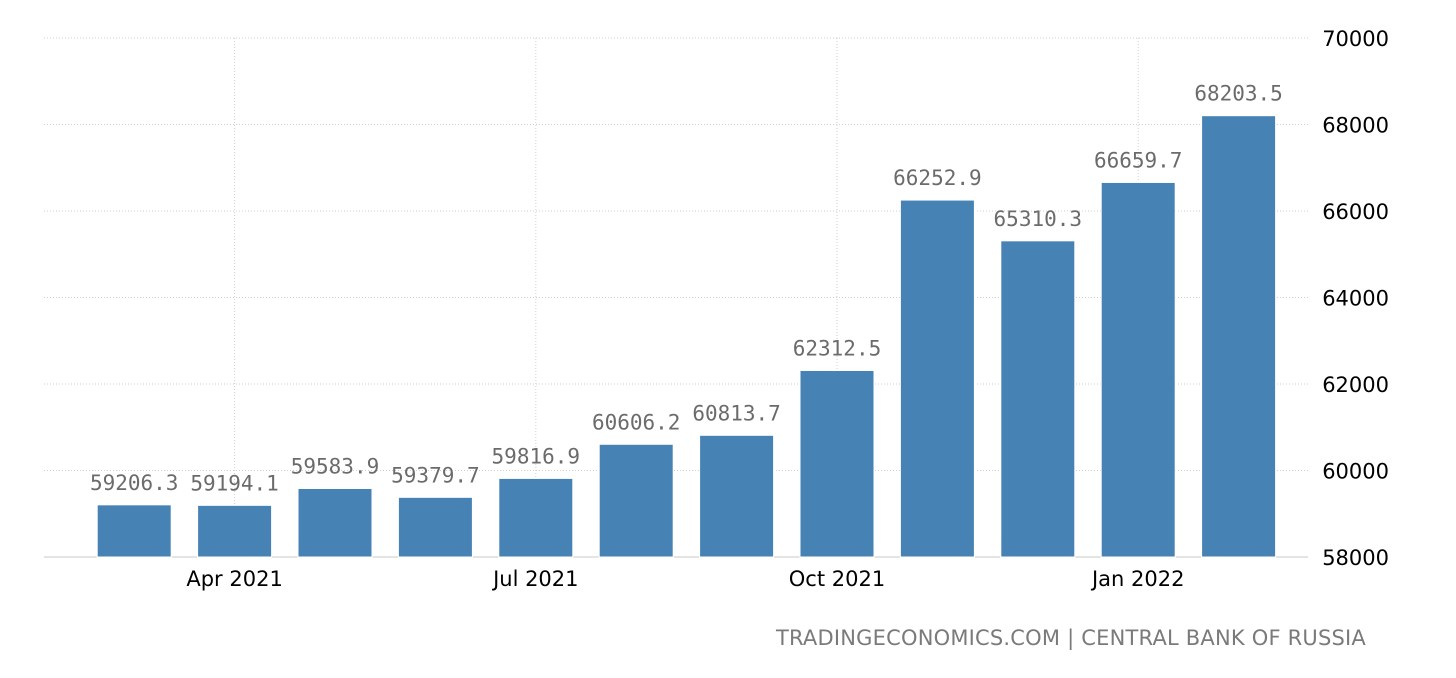 Image resolution: width=1456 pixels, height=678 pixels. What do you see at coordinates (1355, 472) in the screenshot?
I see `y-tick-label: 60000` at bounding box center [1355, 472].